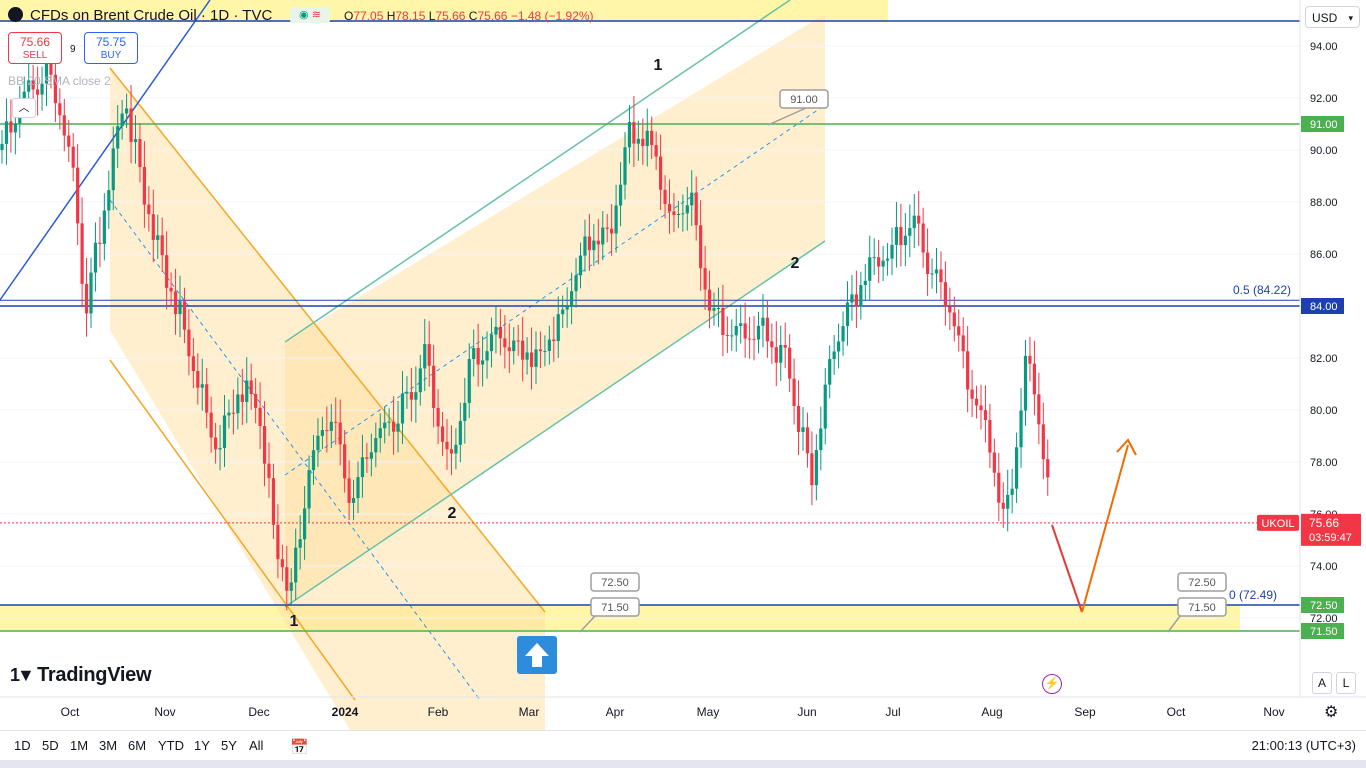 The width and height of the screenshot is (1366, 768). What do you see at coordinates (151, 15) in the screenshot?
I see `symbol-title: CFDs on Brent Crude Oil · 1D · TVC` at bounding box center [151, 15].